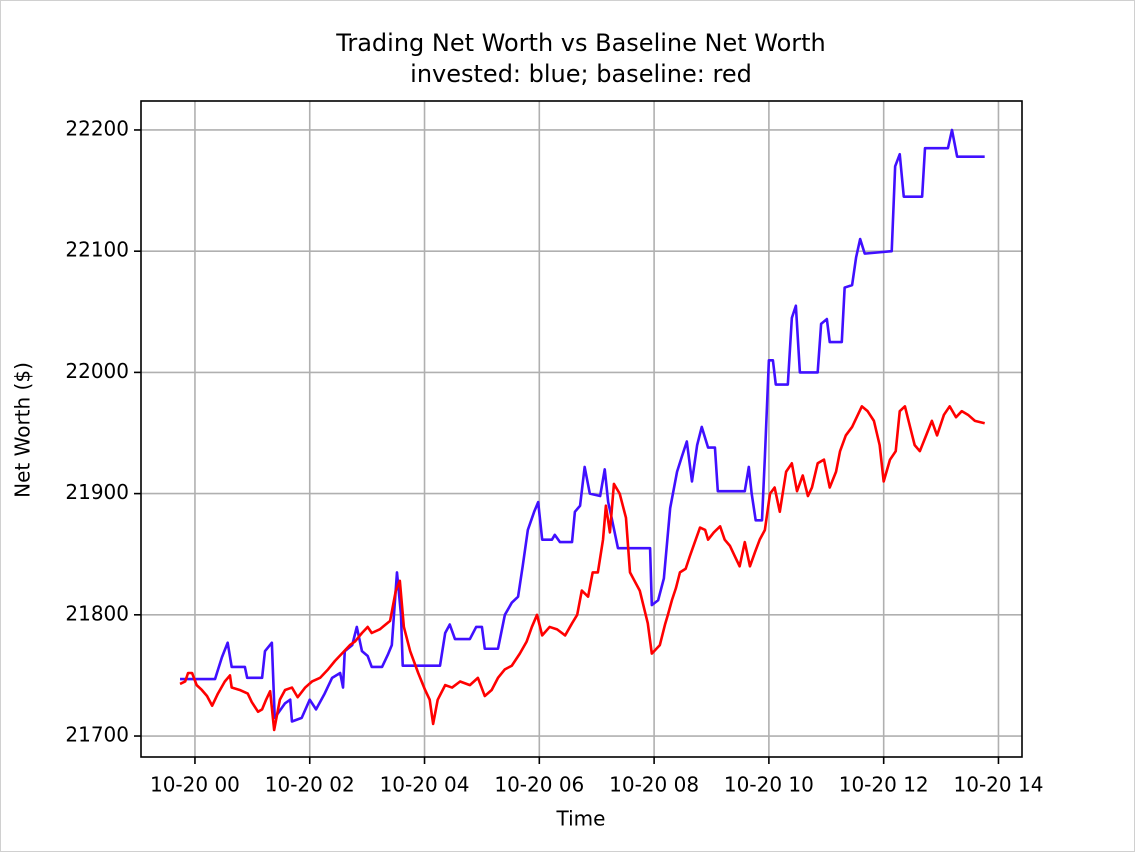 This screenshot has width=1135, height=852. Describe the element at coordinates (97, 128) in the screenshot. I see `y-tick-label: 22200` at that location.